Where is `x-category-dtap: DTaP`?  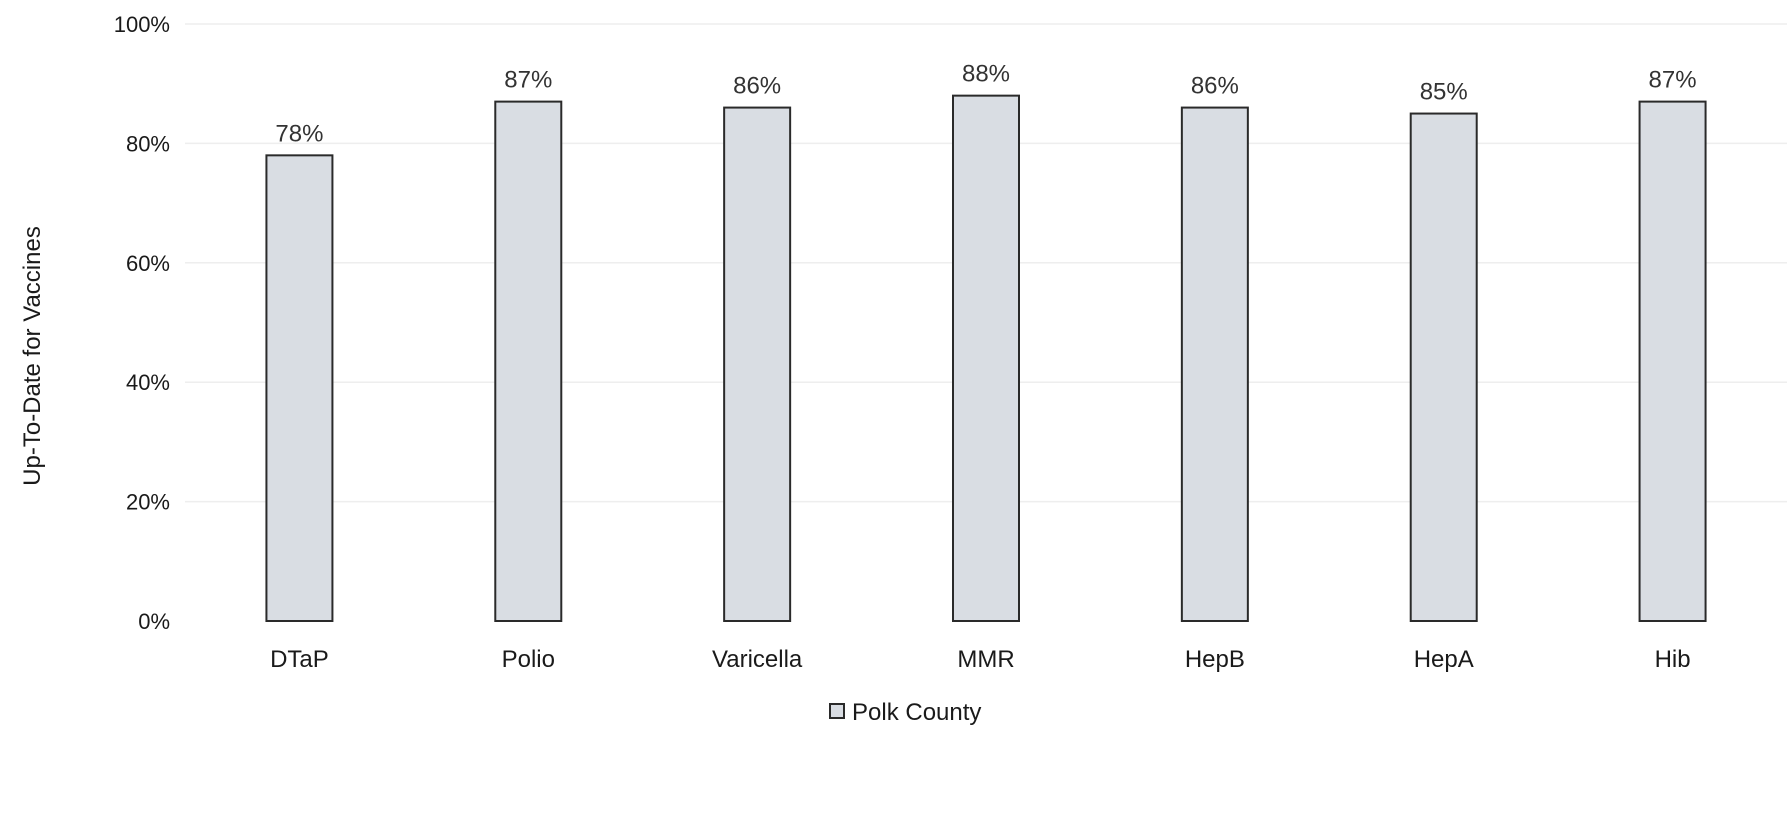 x-category-dtap: DTaP is located at coordinates (299, 659).